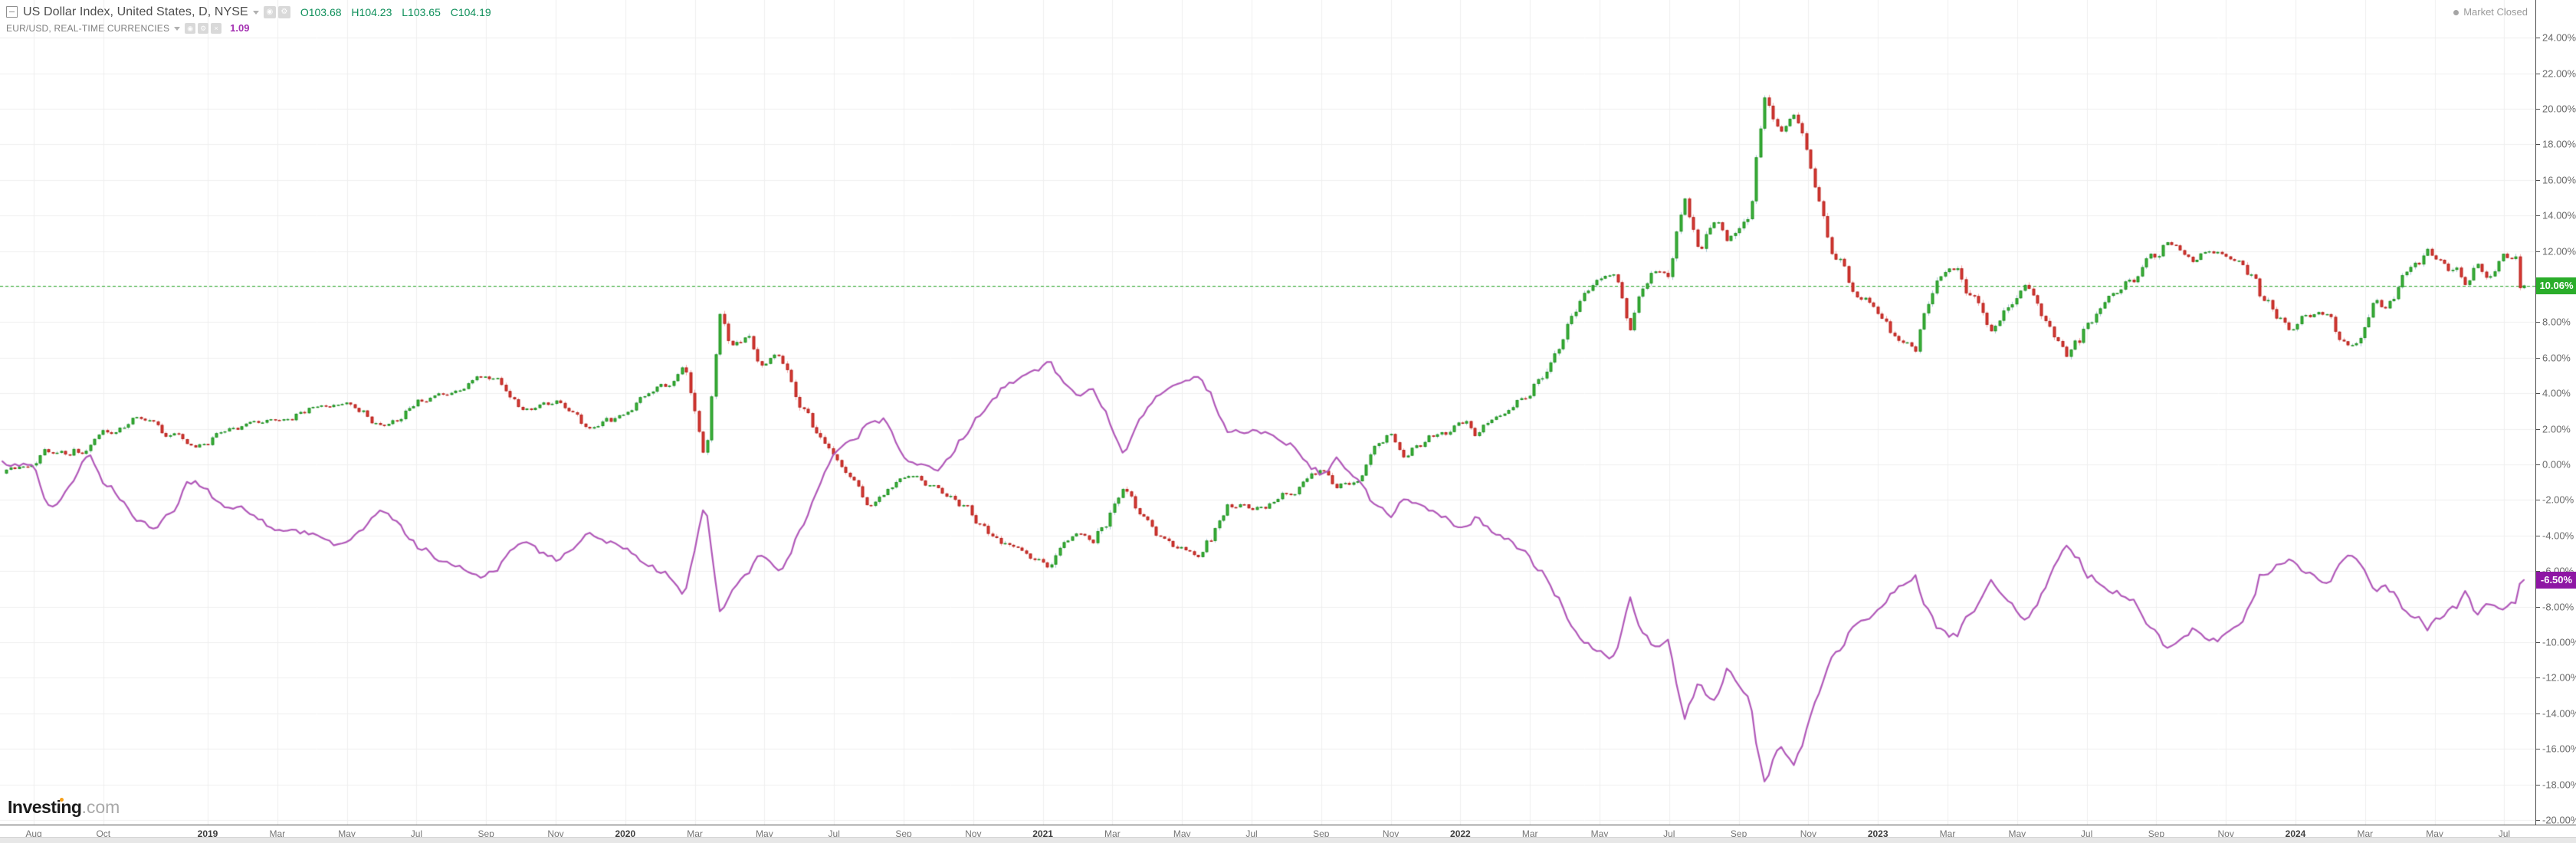 This screenshot has width=2576, height=843. What do you see at coordinates (321, 11) in the screenshot?
I see `open-value: O103.68` at bounding box center [321, 11].